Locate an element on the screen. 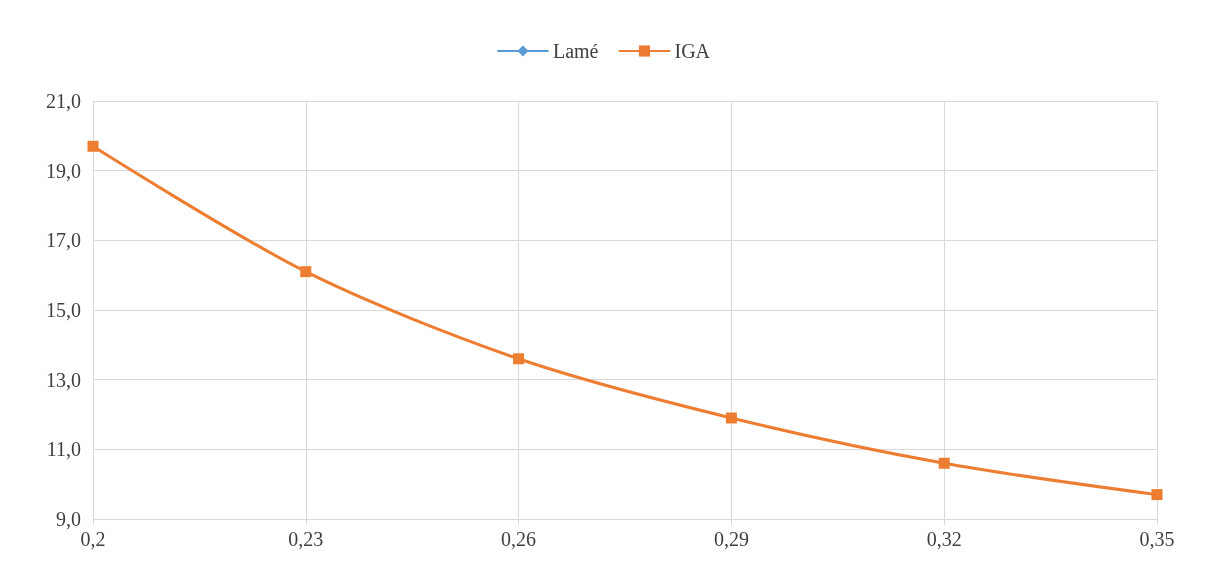  y-tick-label: 13,0 is located at coordinates (63, 379).